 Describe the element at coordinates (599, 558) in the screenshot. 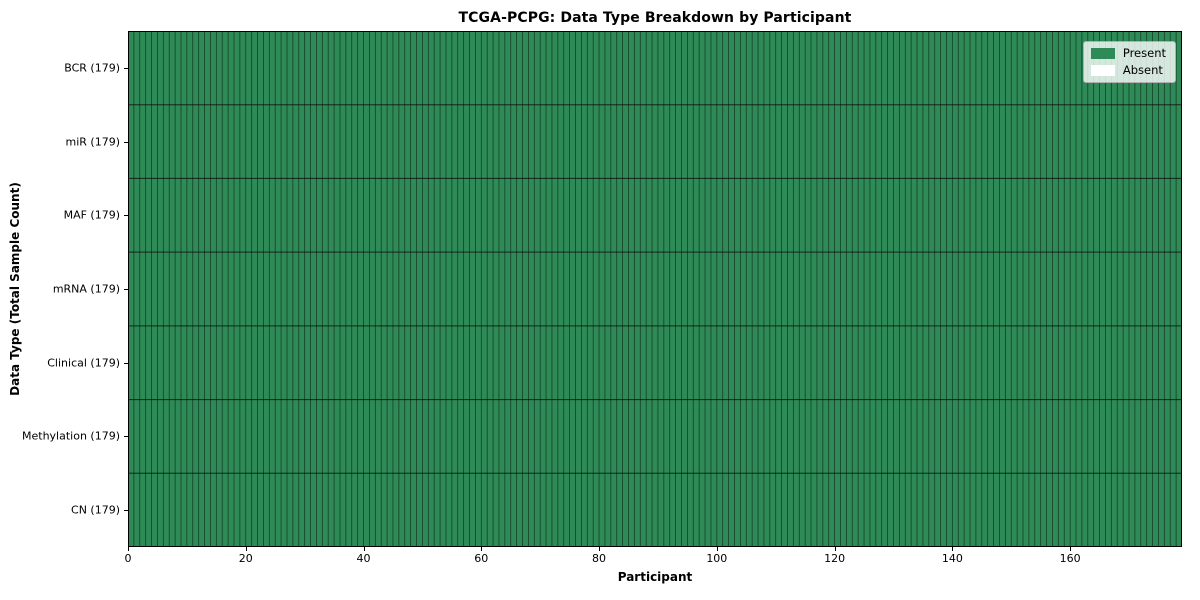

I see `x-tick-label: 80` at that location.